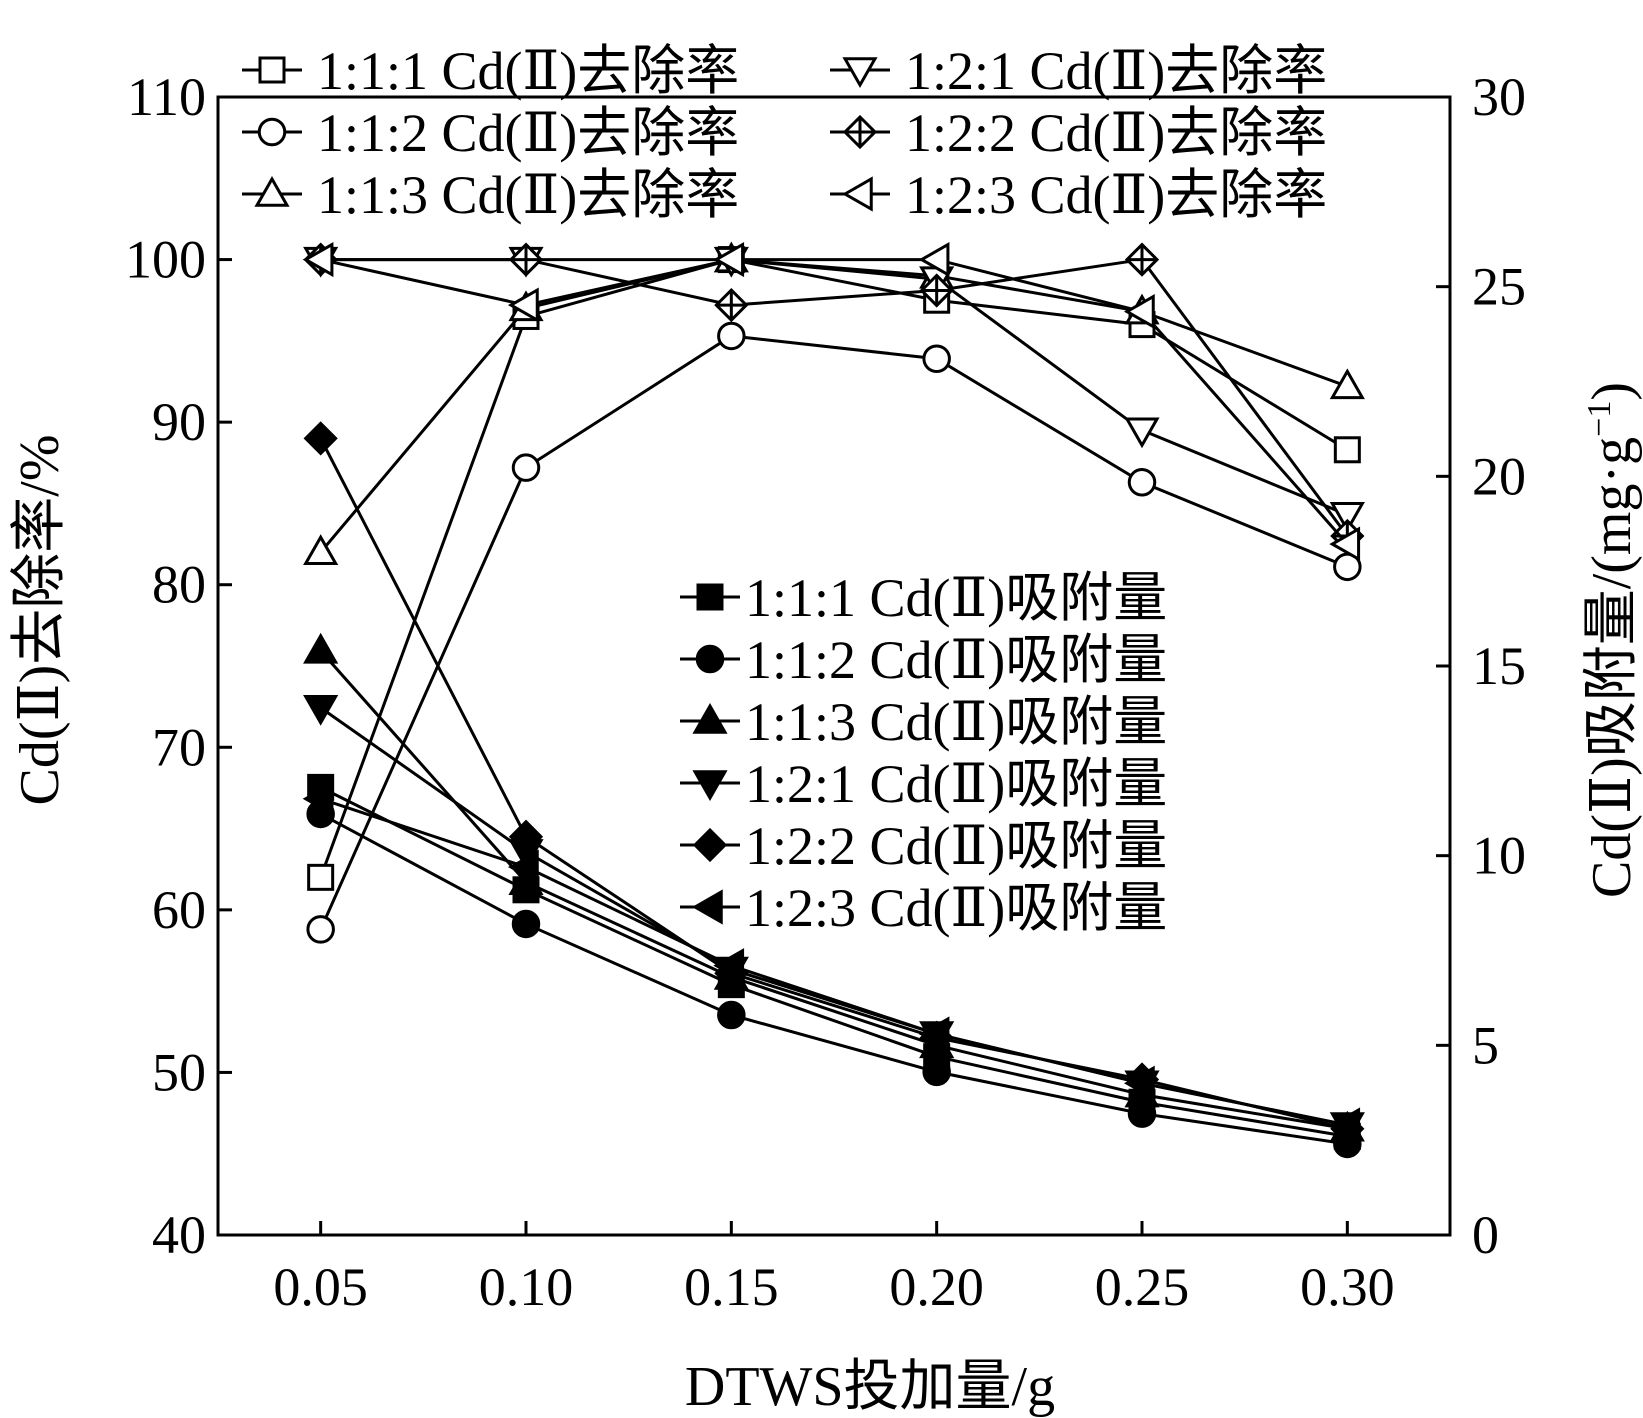 The width and height of the screenshot is (1643, 1418). I want to click on right-y-tick-label: 25, so click(1499, 287).